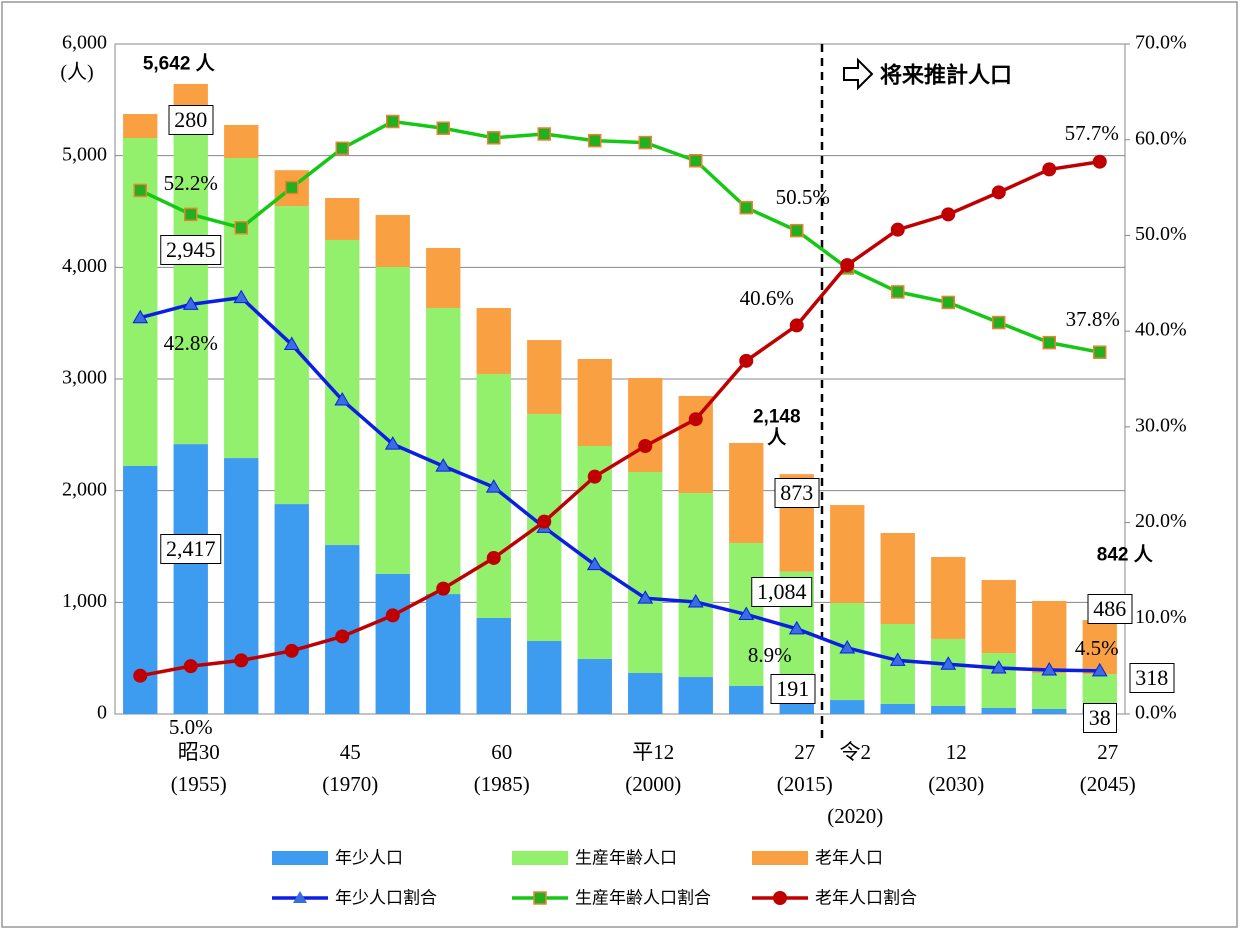 The height and width of the screenshot is (930, 1240). I want to click on x-tick-label: 昭30 (1955), so click(198, 768).